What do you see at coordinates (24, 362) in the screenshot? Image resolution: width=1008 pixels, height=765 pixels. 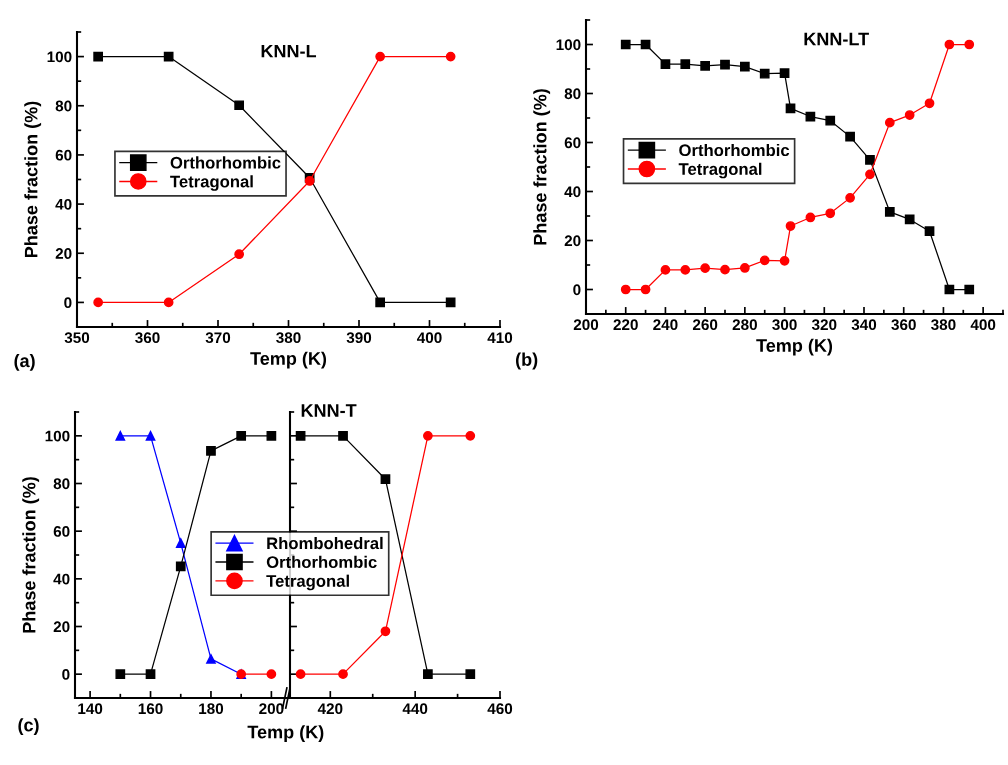 I see `text: (a)` at bounding box center [24, 362].